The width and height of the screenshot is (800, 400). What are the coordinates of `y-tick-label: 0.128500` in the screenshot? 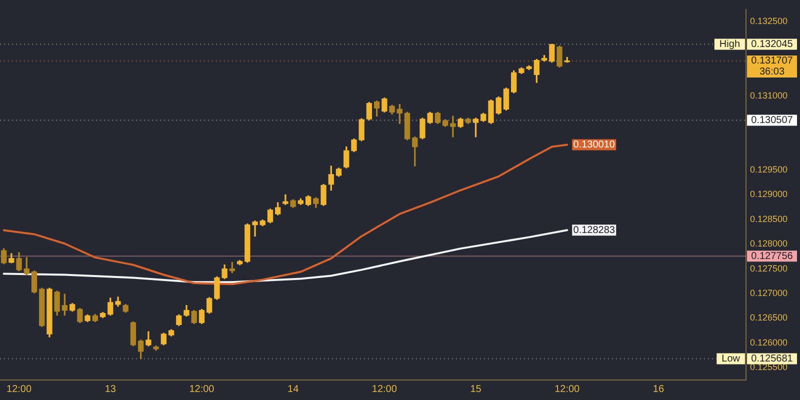 It's located at (769, 219).